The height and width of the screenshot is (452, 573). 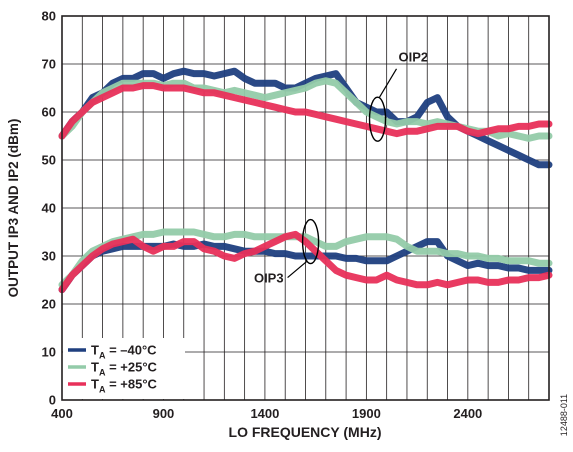 What do you see at coordinates (377, 119) in the screenshot?
I see `oip2-ellipse` at bounding box center [377, 119].